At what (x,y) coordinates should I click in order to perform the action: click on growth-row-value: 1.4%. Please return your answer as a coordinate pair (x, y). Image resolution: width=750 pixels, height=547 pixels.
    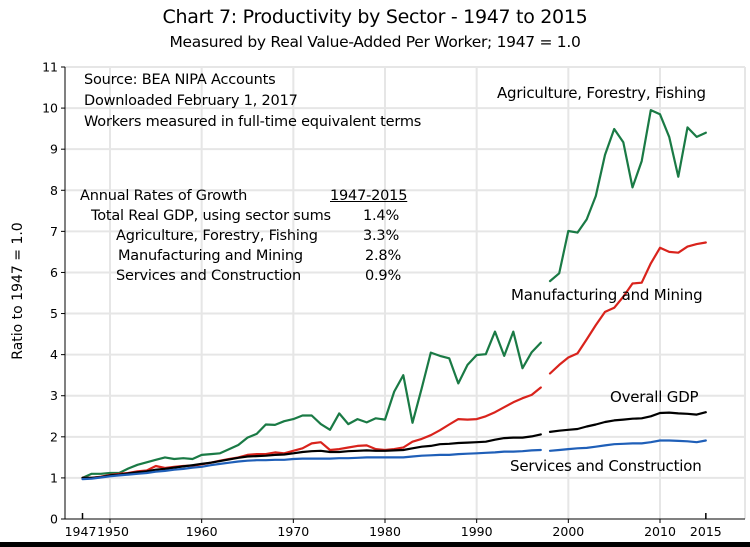
    Looking at the image, I should click on (381, 216).